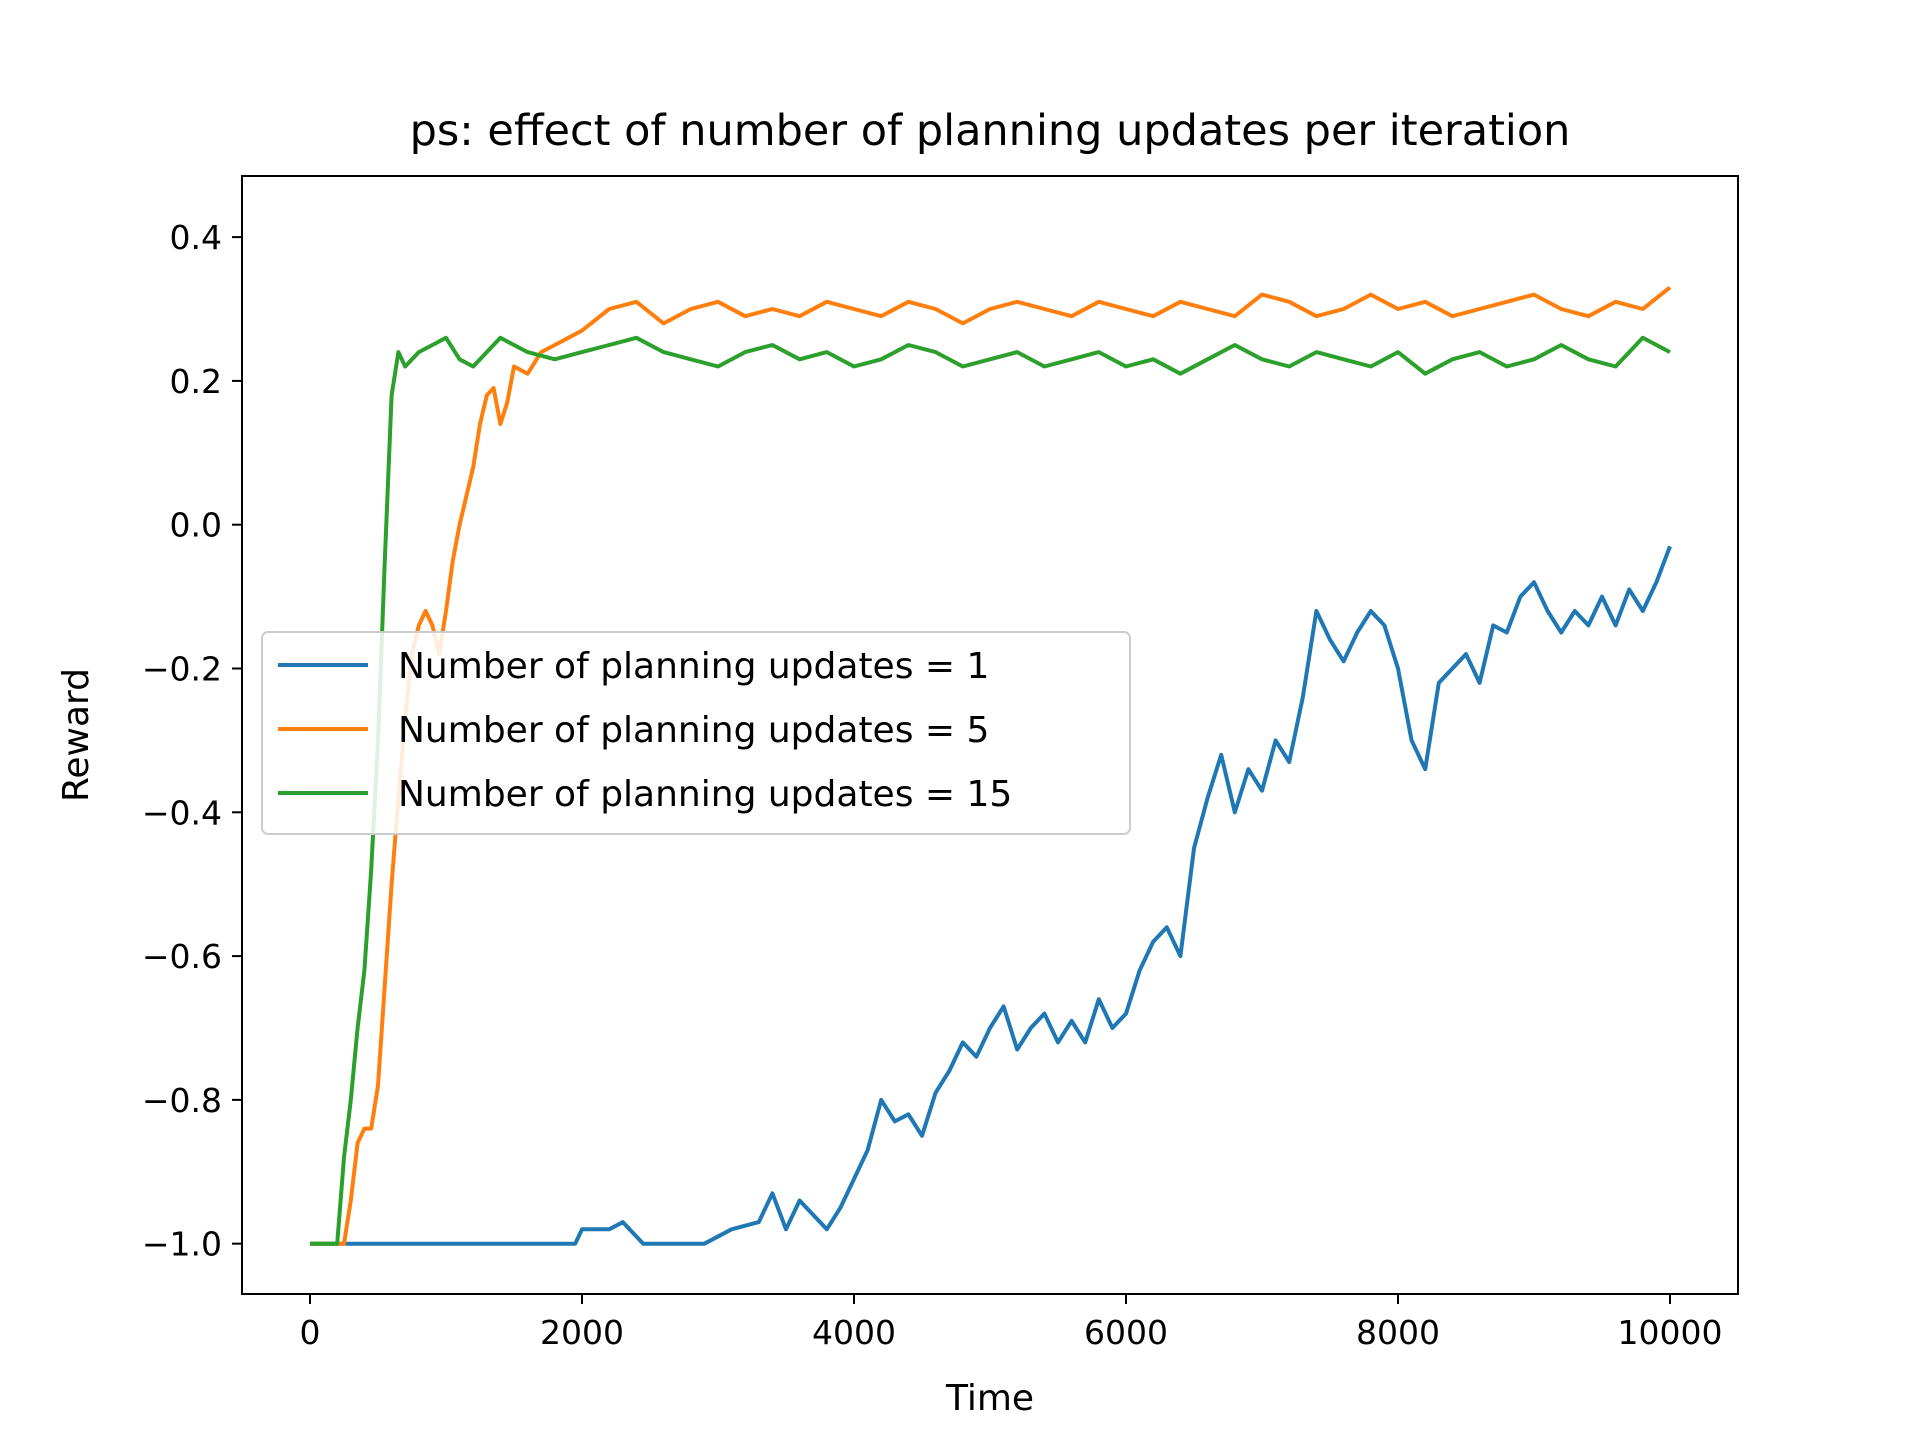  Describe the element at coordinates (182, 812) in the screenshot. I see `y-tick-label: −0.4` at that location.